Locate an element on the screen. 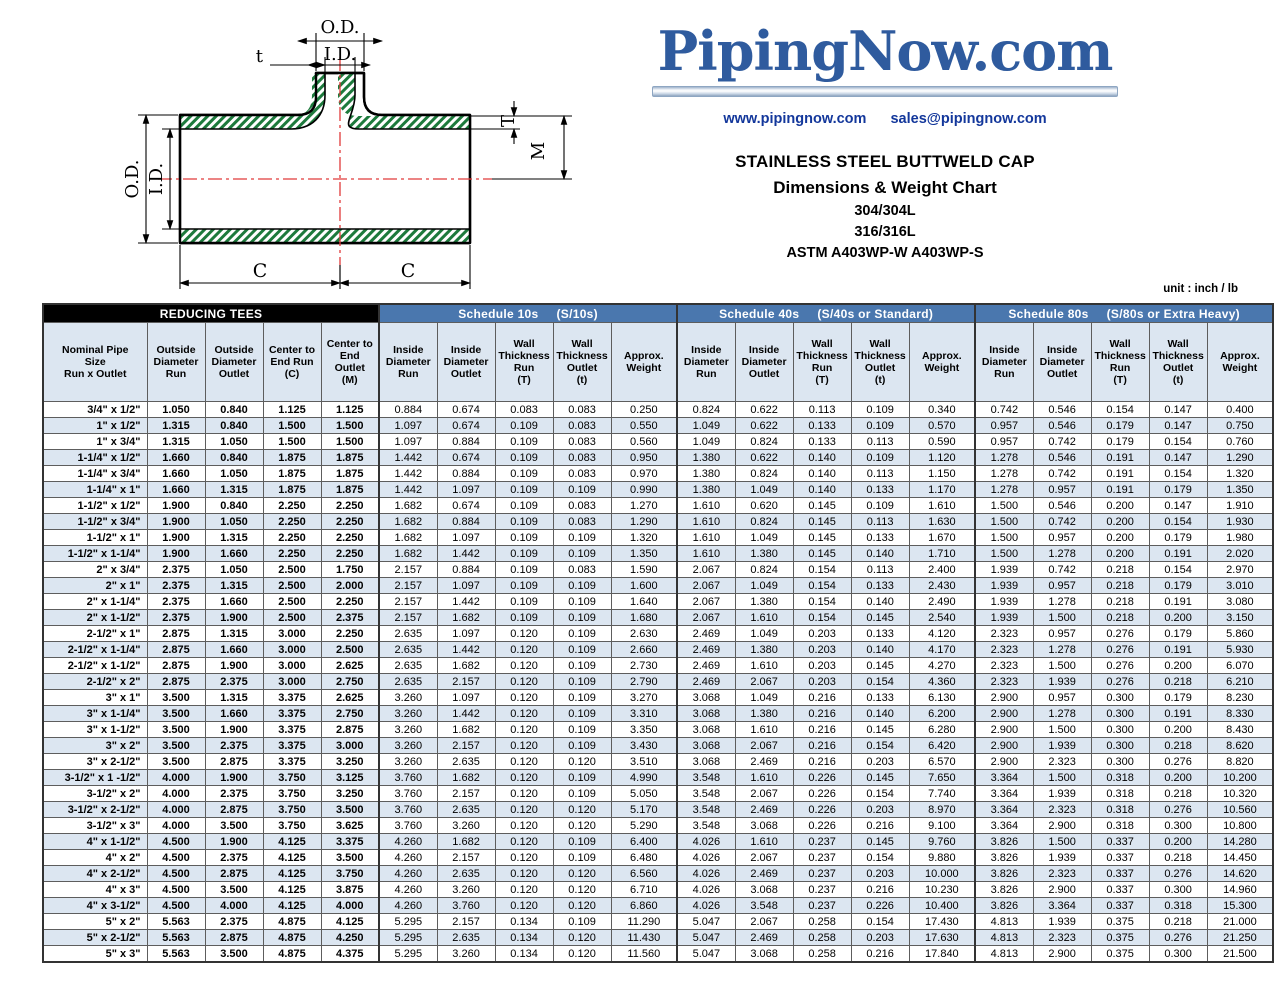 The width and height of the screenshot is (1280, 989). cell-nominal-size: 2" x 3/4" is located at coordinates (95, 569).